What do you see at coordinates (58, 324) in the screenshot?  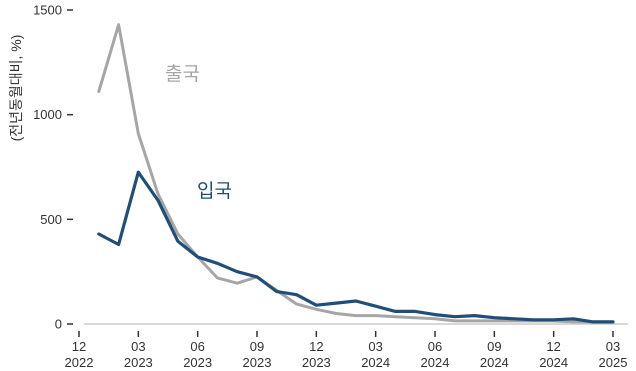 I see `y-tick-label: 0` at bounding box center [58, 324].